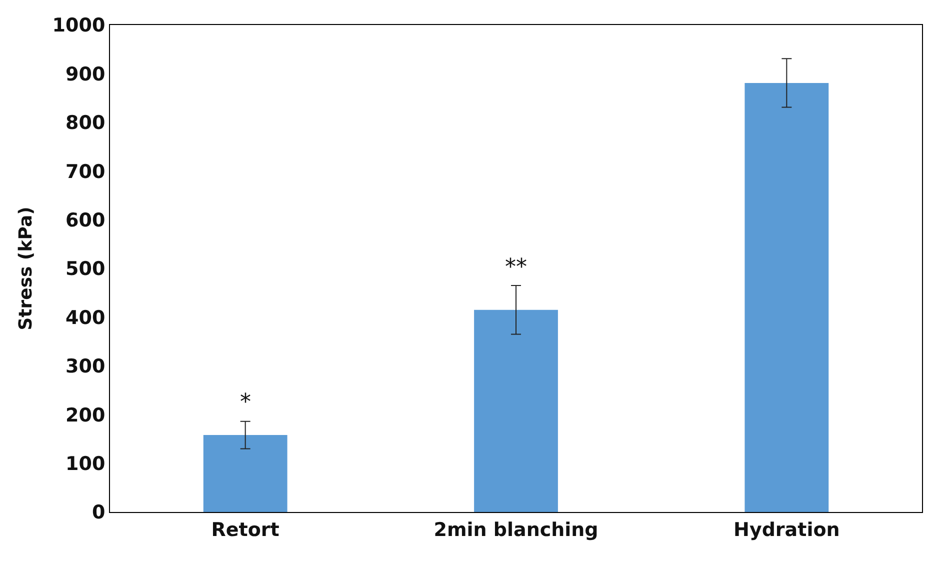 This screenshot has height=569, width=926. What do you see at coordinates (79, 25) in the screenshot?
I see `y-tick-label: 1000` at bounding box center [79, 25].